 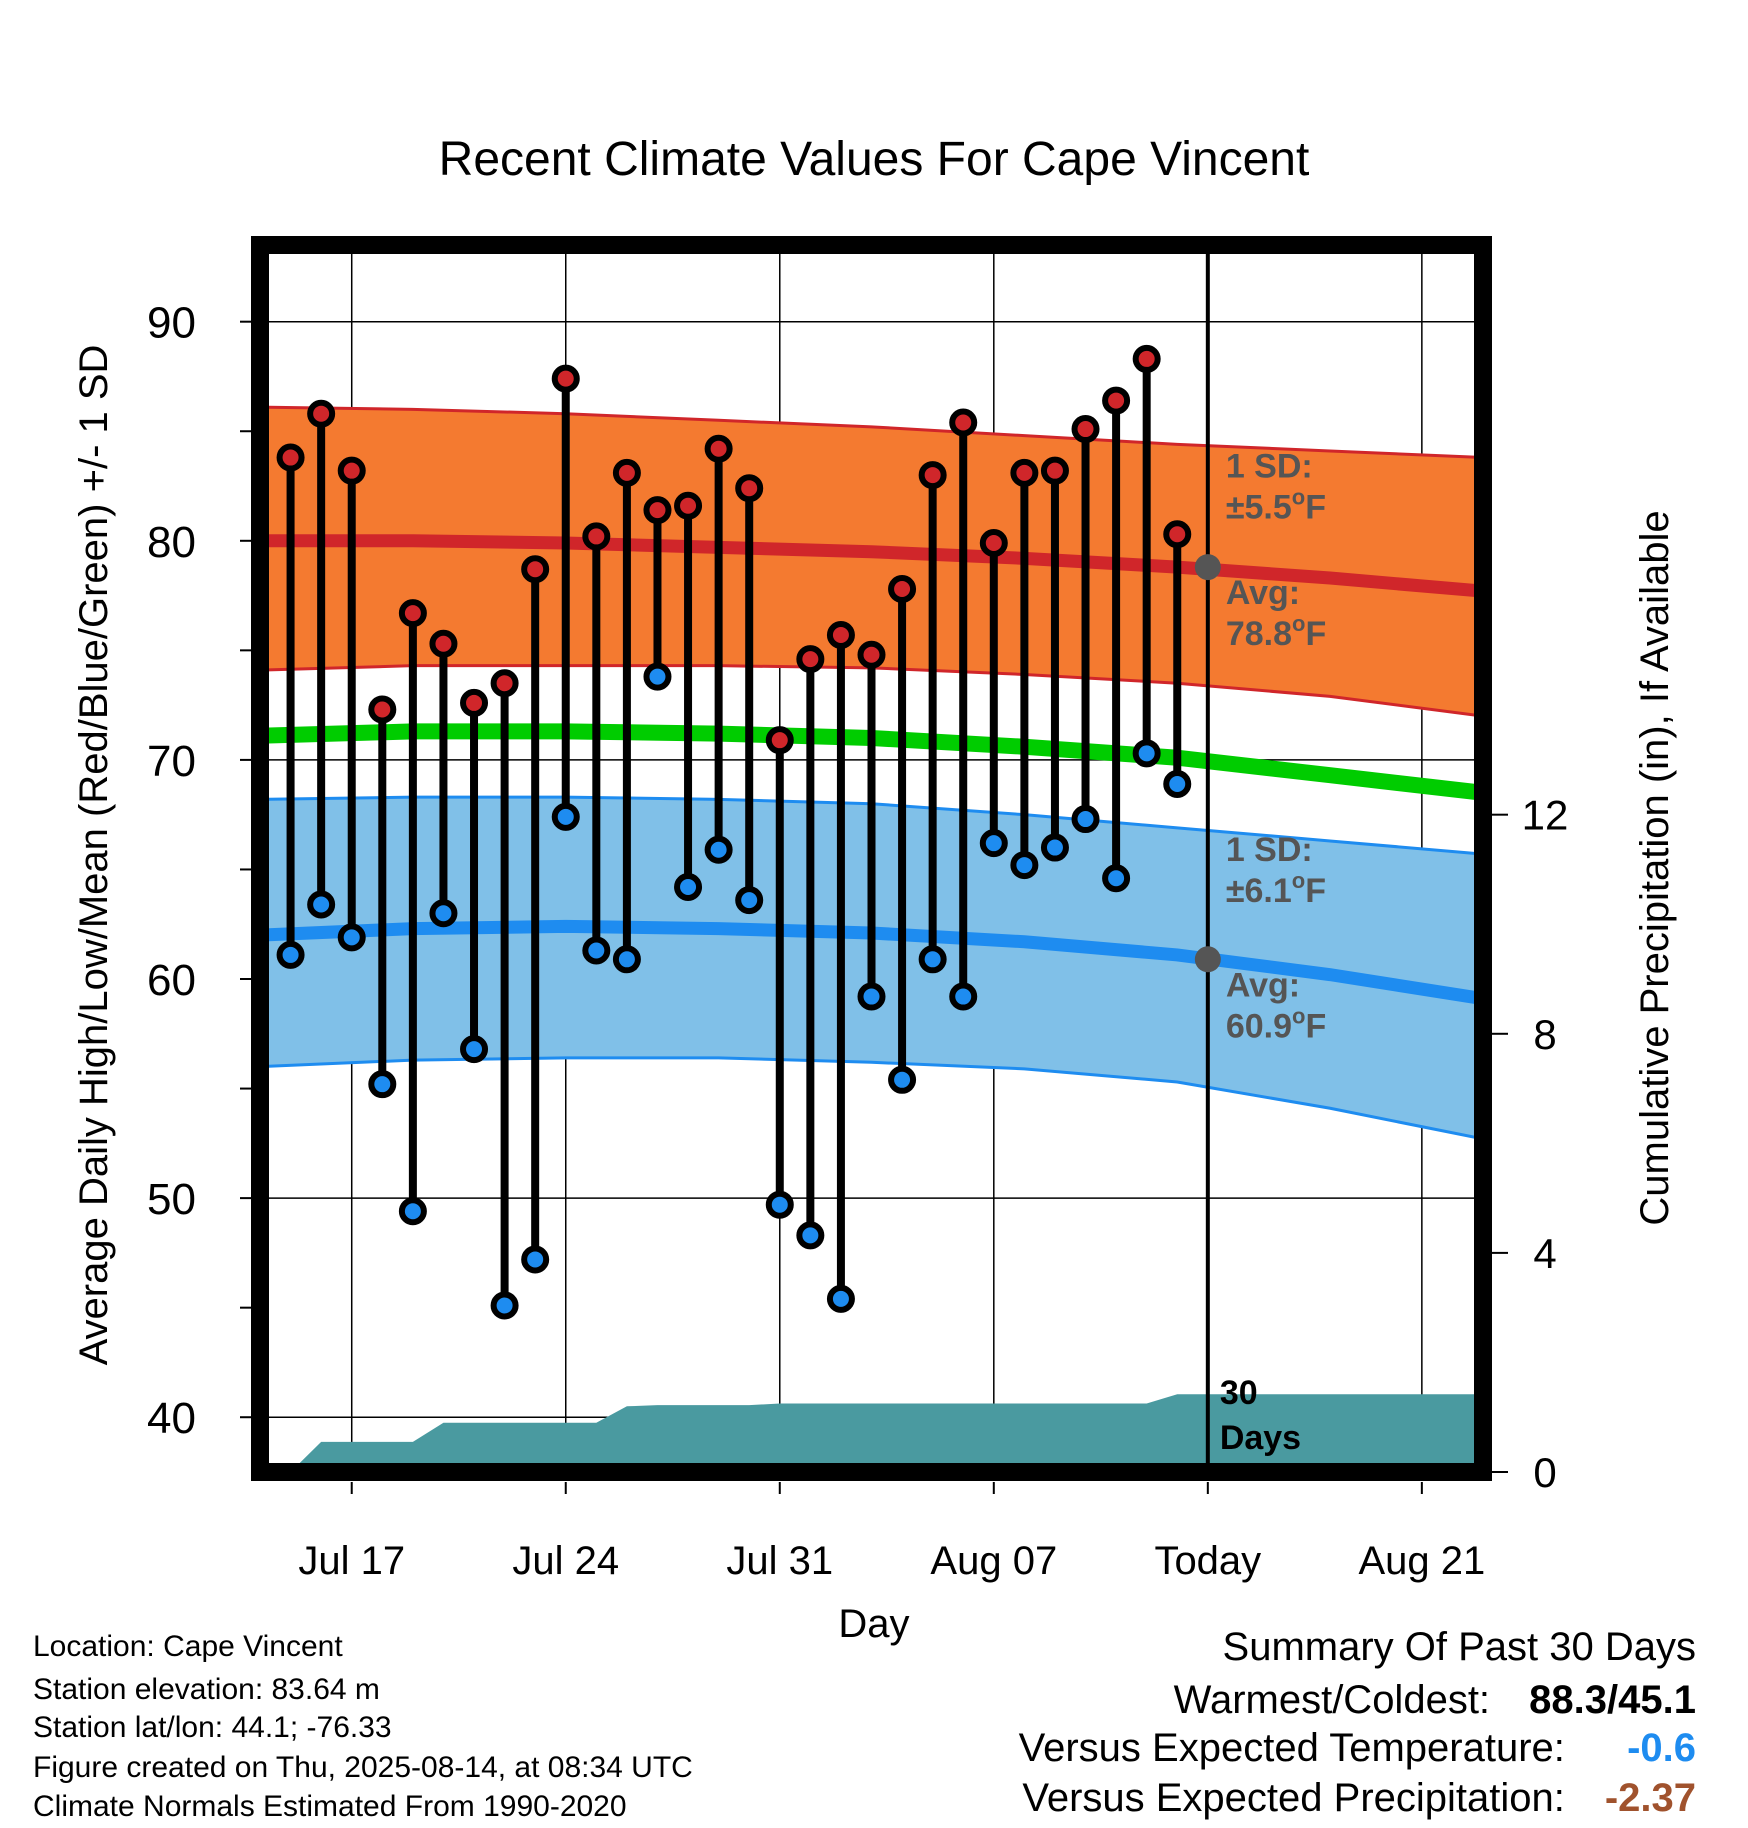 I want to click on y-tick-label: 70, so click(x=171, y=761).